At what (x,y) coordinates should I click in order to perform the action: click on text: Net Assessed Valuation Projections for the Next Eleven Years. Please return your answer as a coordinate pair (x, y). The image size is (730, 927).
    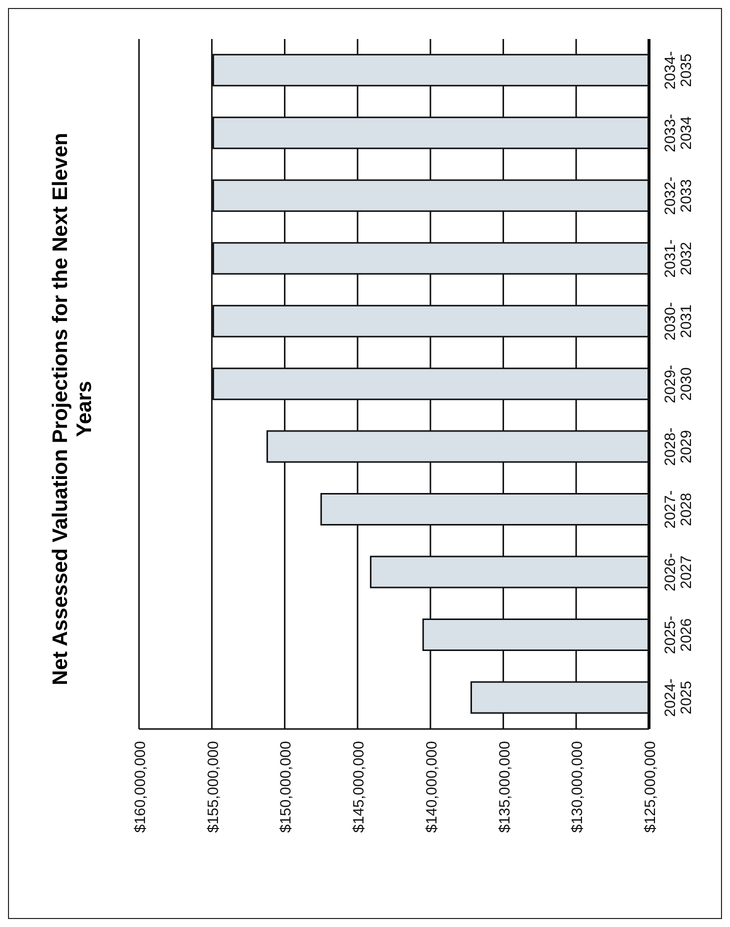
    Looking at the image, I should click on (73, 410).